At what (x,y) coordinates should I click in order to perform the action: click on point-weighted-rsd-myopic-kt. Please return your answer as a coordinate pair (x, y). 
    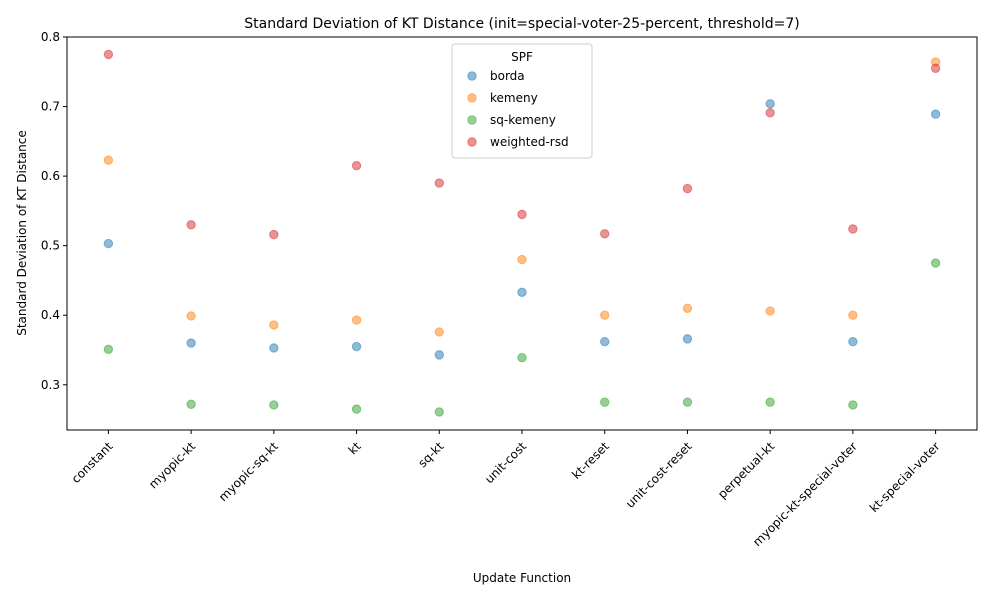
    Looking at the image, I should click on (191, 225).